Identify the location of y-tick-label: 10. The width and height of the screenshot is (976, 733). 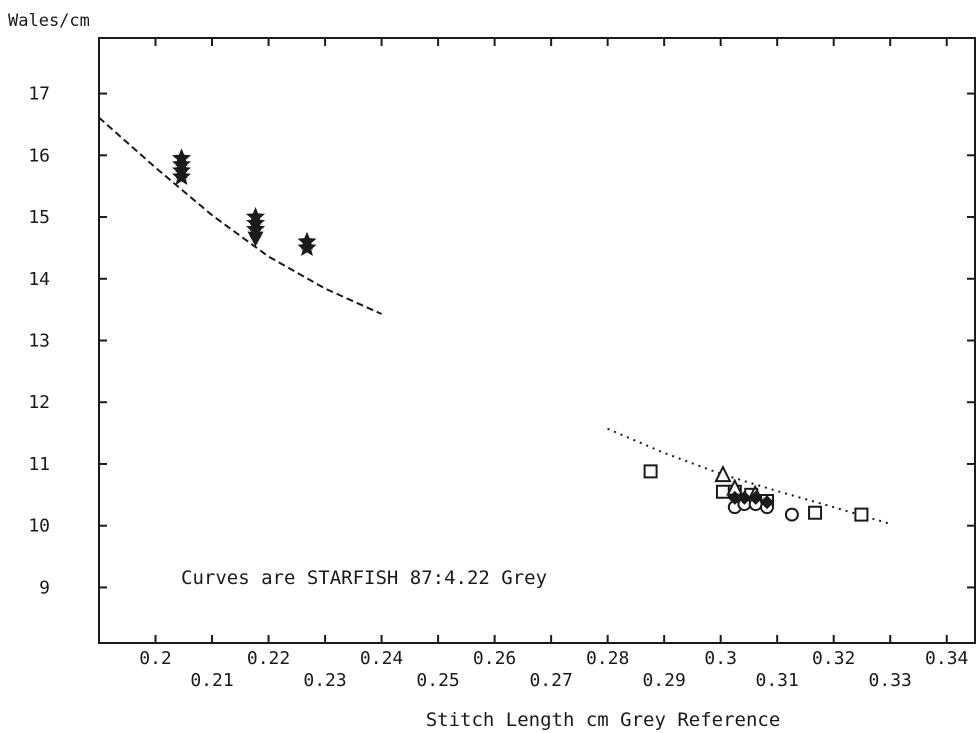
(39, 526).